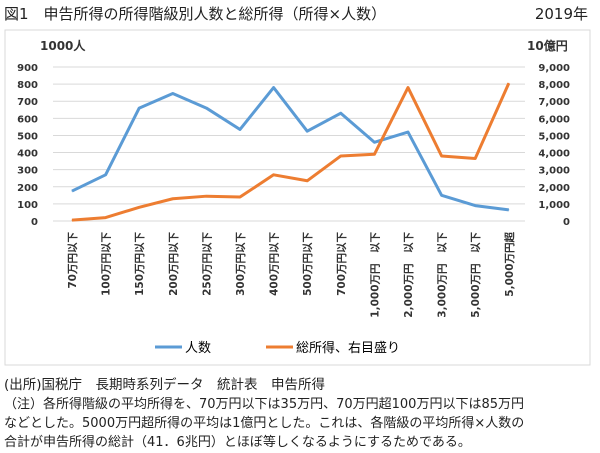  What do you see at coordinates (27, 85) in the screenshot?
I see `left-tick-label: 800` at bounding box center [27, 85].